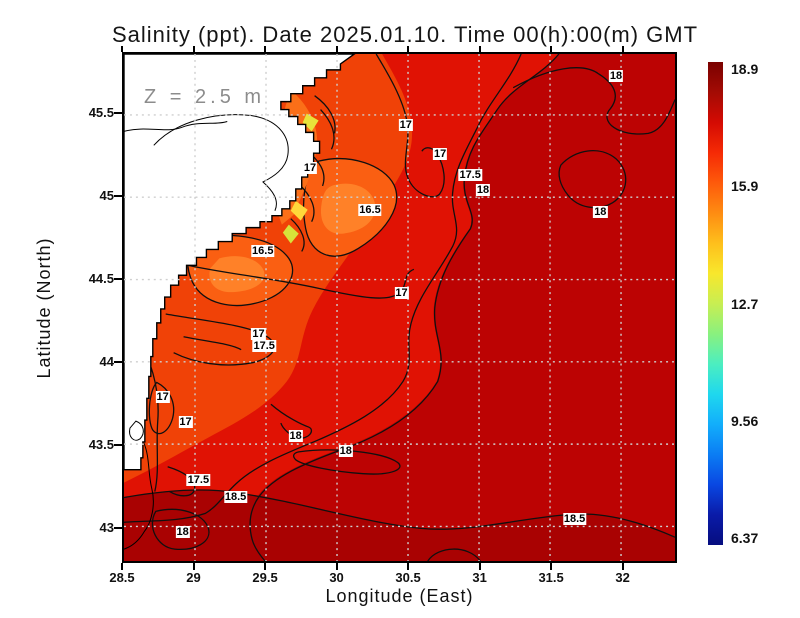 Image resolution: width=800 pixels, height=618 pixels. What do you see at coordinates (122, 577) in the screenshot?
I see `x-tick-label: 28.5` at bounding box center [122, 577].